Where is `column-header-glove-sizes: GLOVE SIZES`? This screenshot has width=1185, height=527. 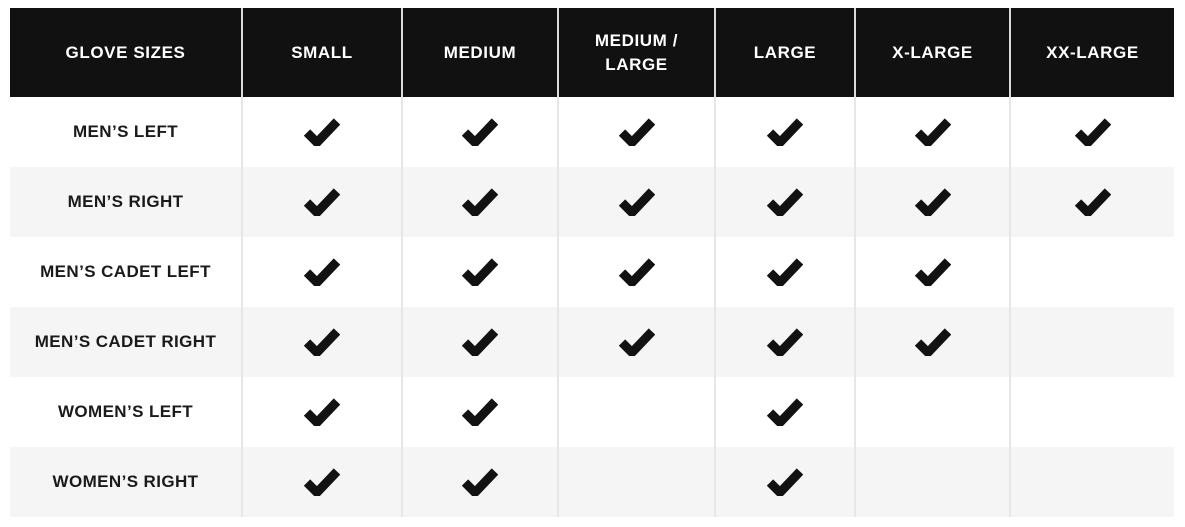
column-header-glove-sizes: GLOVE SIZES is located at coordinates (126, 52).